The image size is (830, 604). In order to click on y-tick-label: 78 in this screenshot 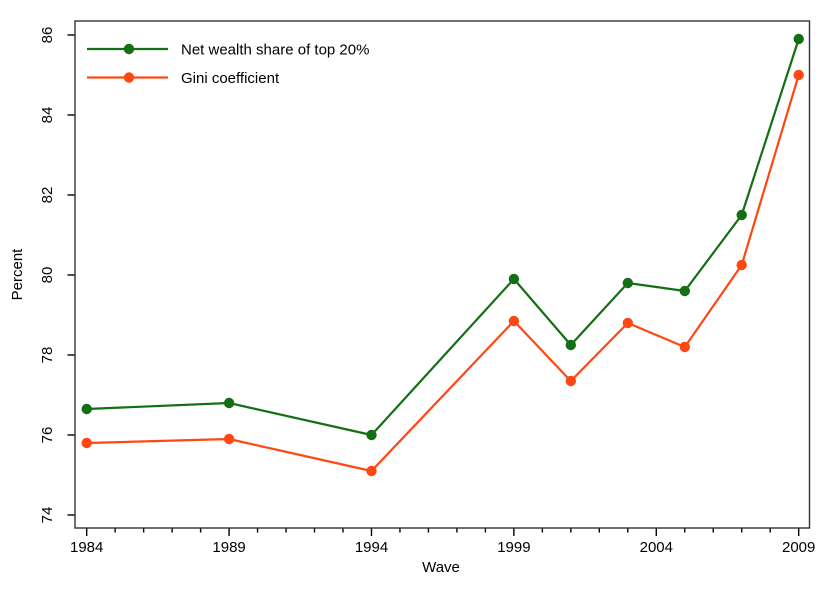, I will do `click(47, 355)`.